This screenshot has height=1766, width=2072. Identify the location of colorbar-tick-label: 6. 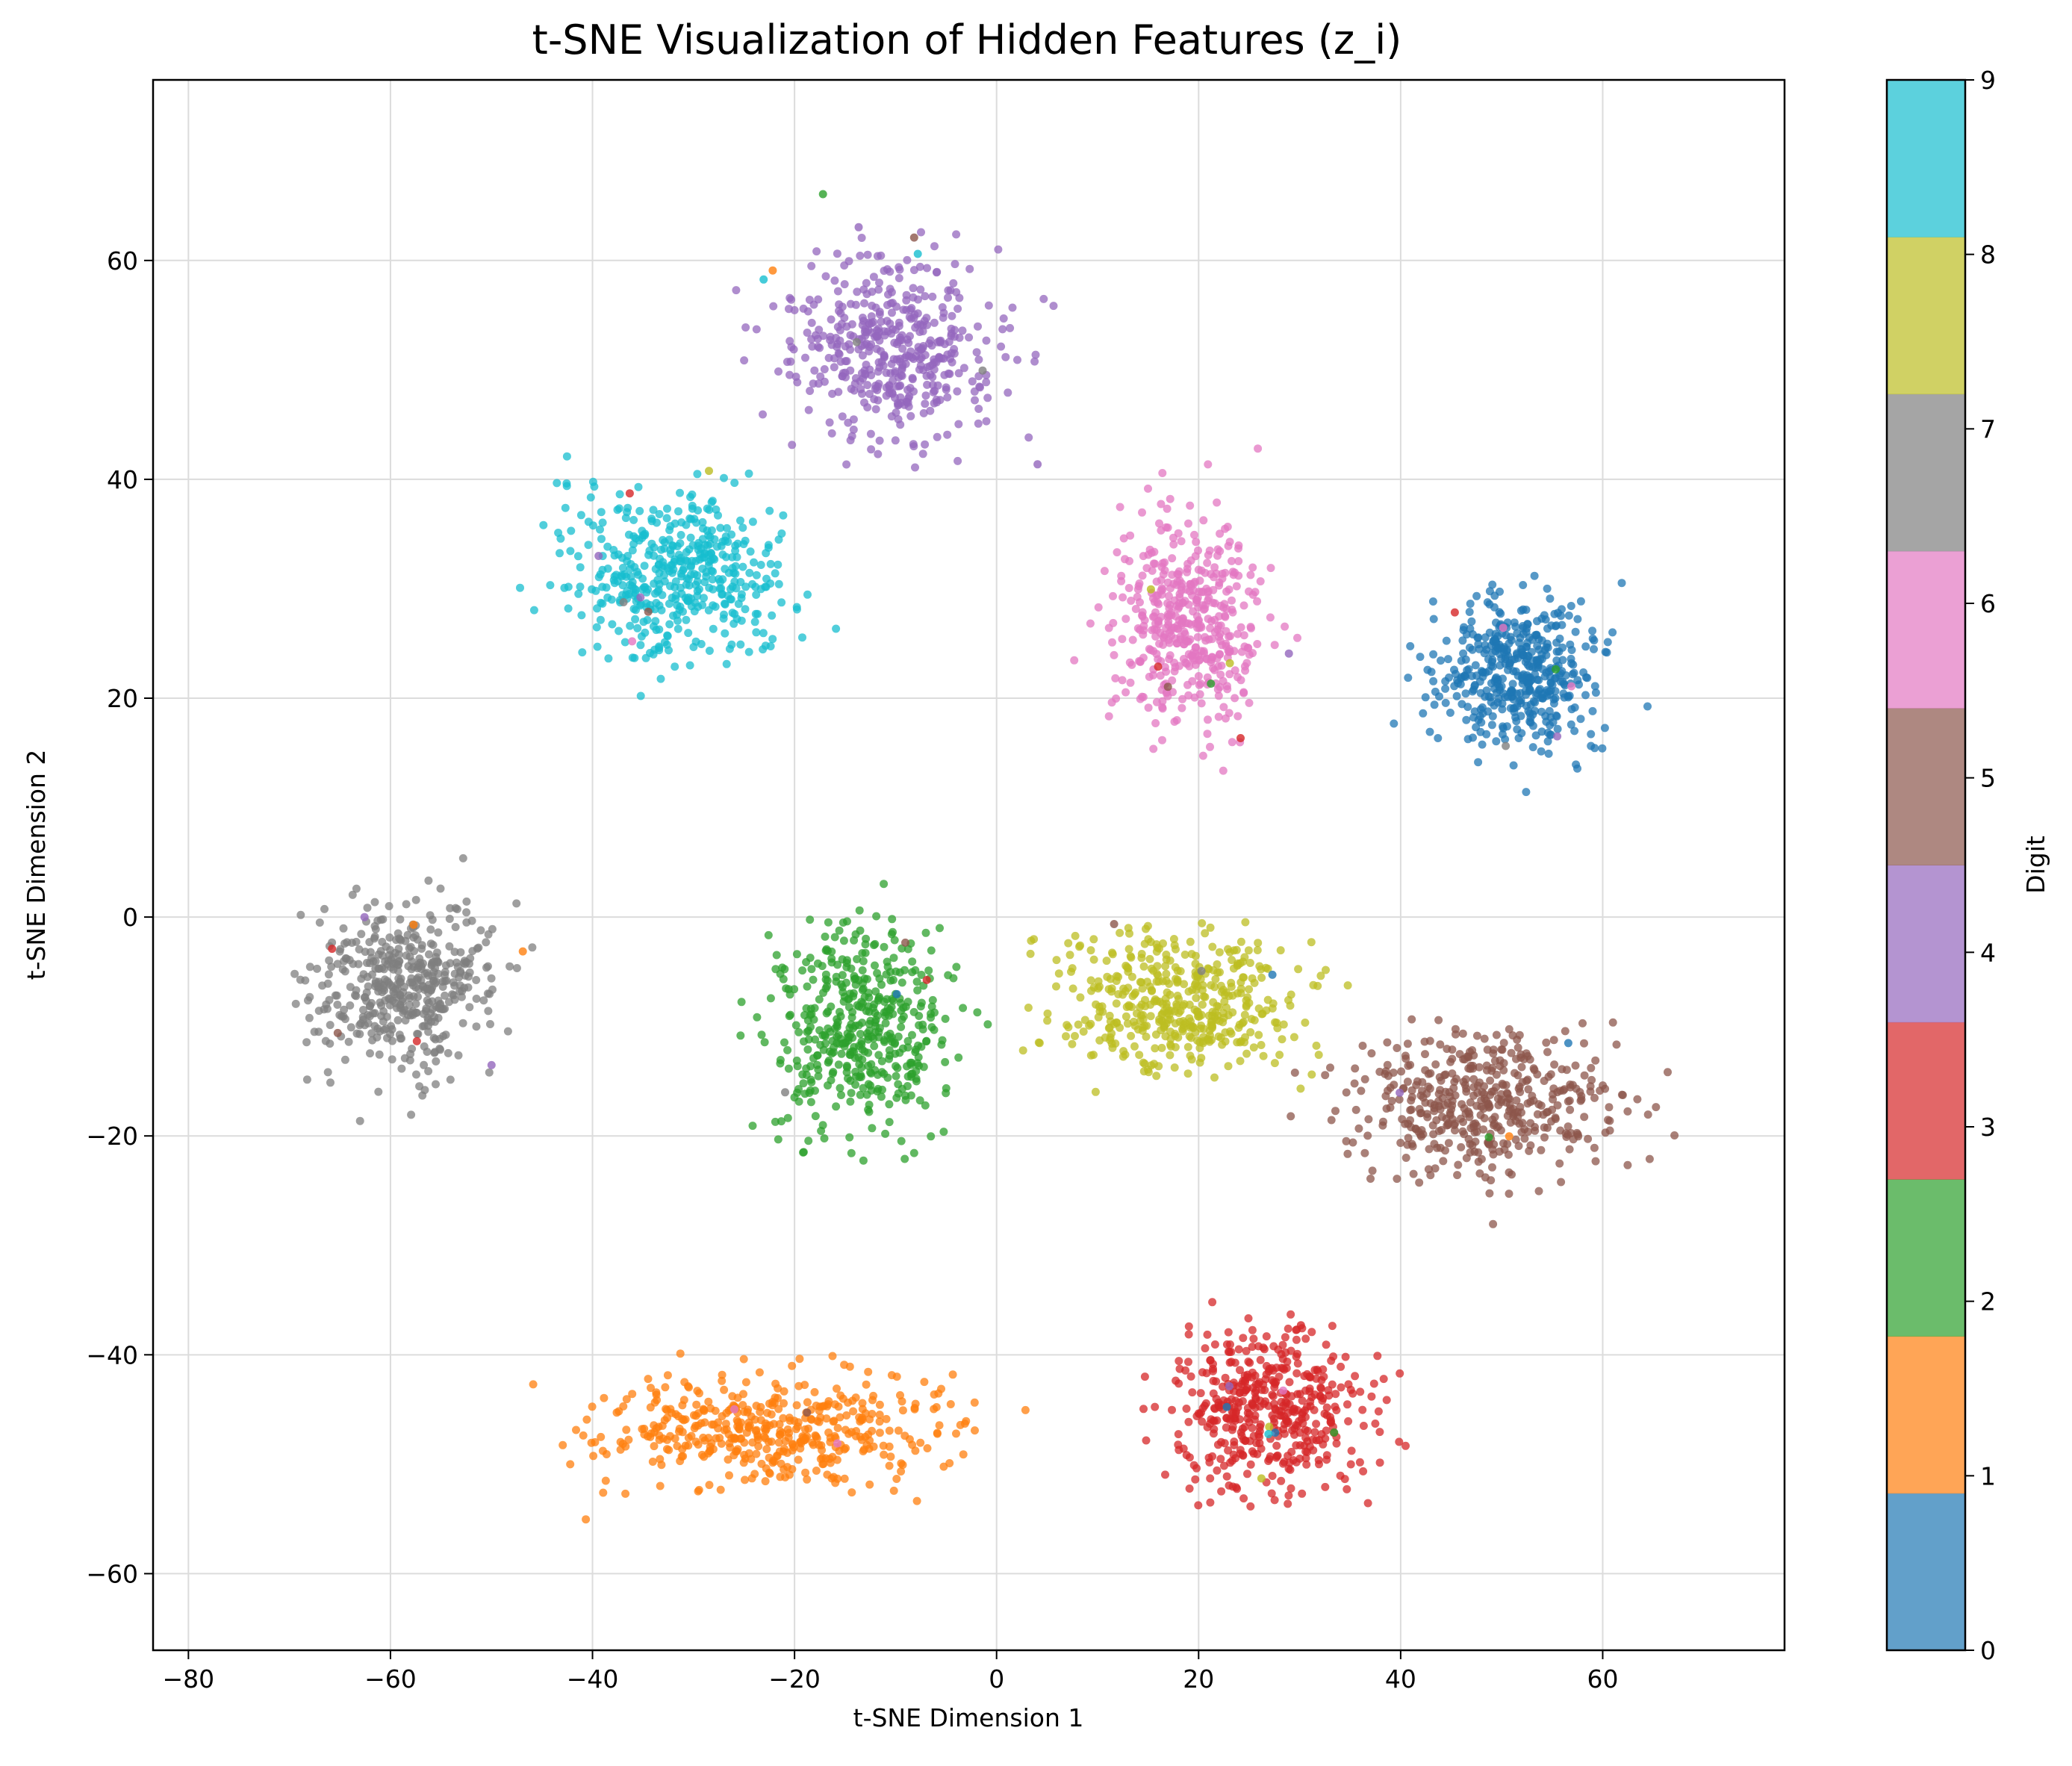
(1988, 603).